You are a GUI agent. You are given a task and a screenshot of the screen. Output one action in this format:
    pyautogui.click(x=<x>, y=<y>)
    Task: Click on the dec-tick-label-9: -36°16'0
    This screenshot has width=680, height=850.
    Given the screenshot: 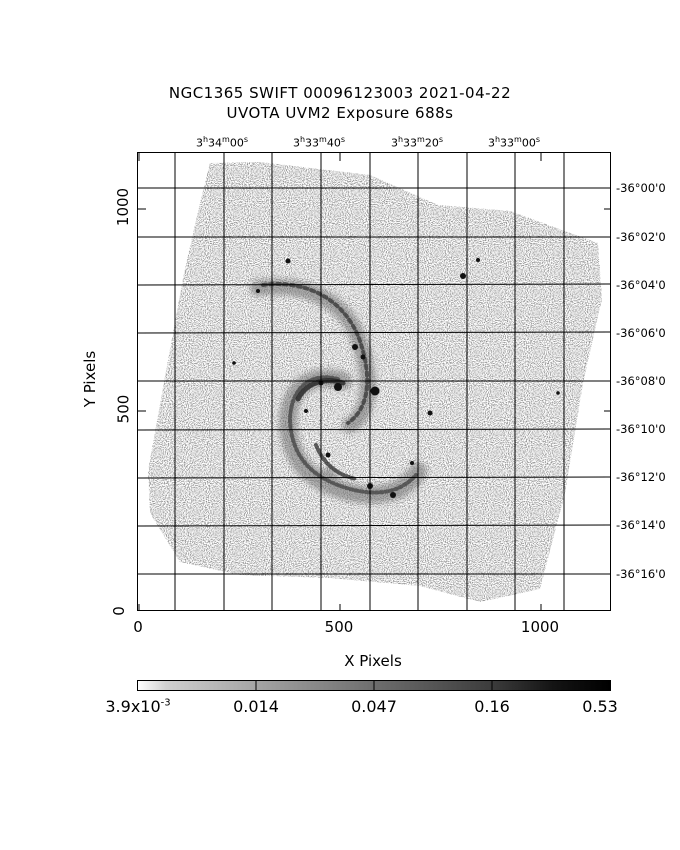 What is the action you would take?
    pyautogui.click(x=641, y=574)
    